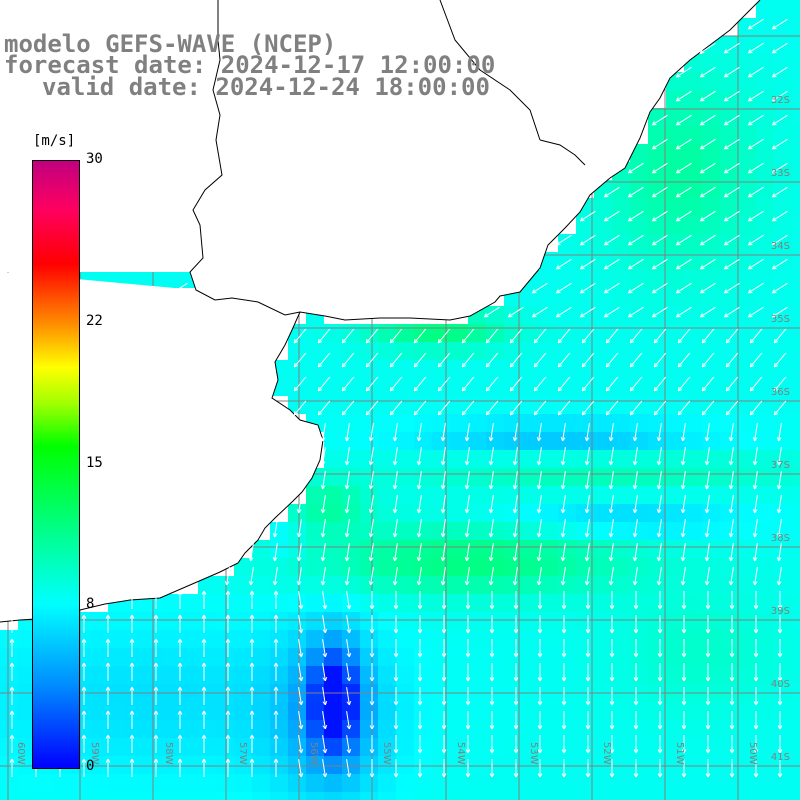 The width and height of the screenshot is (800, 800). What do you see at coordinates (242, 753) in the screenshot?
I see `lon-label: 57W` at bounding box center [242, 753].